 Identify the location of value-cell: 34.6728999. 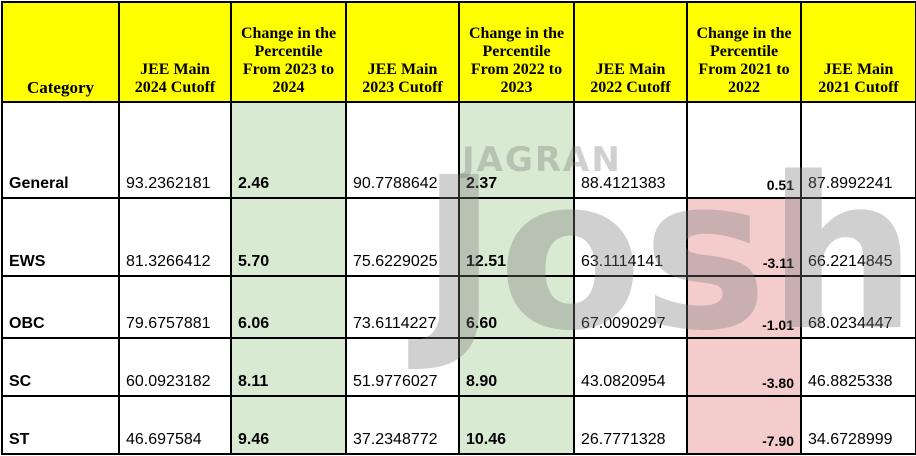
(858, 425).